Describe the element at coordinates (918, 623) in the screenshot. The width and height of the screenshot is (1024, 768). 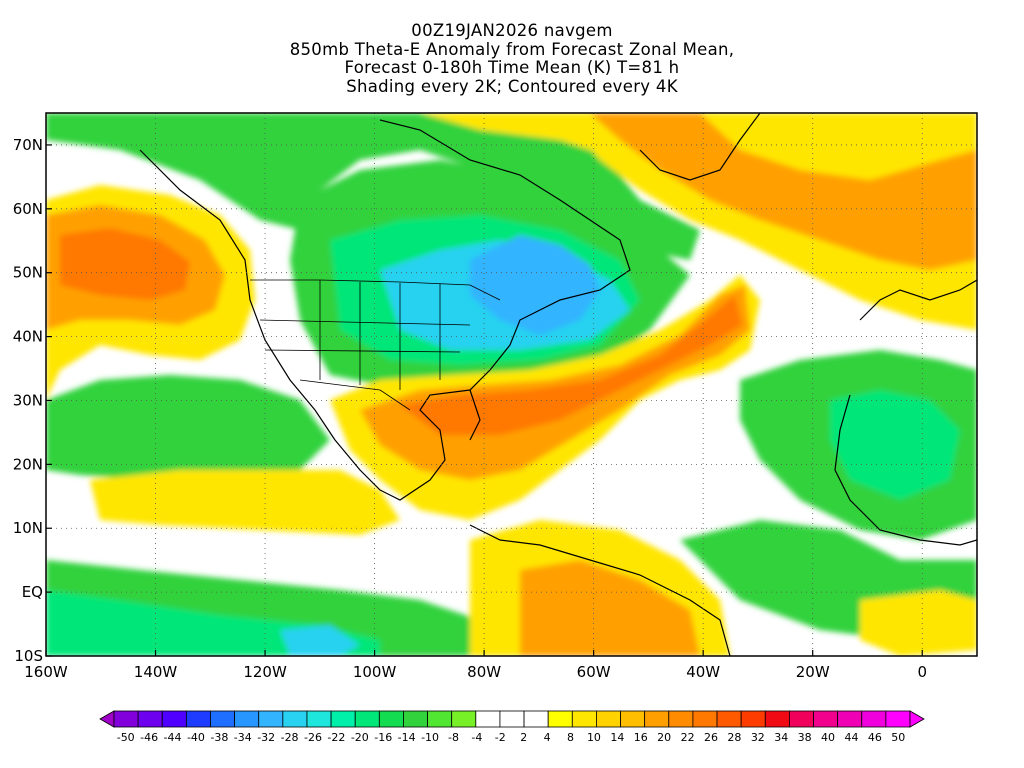
I see `anomaly-region-tropical-atlantic-yellow` at that location.